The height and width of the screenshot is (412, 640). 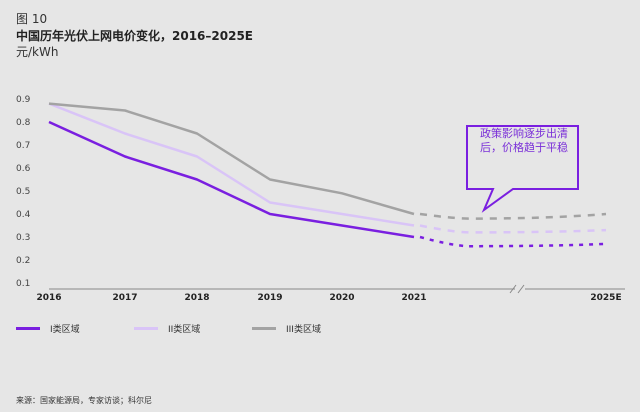 What do you see at coordinates (23, 169) in the screenshot?
I see `y-tick-label: 0.6` at bounding box center [23, 169].